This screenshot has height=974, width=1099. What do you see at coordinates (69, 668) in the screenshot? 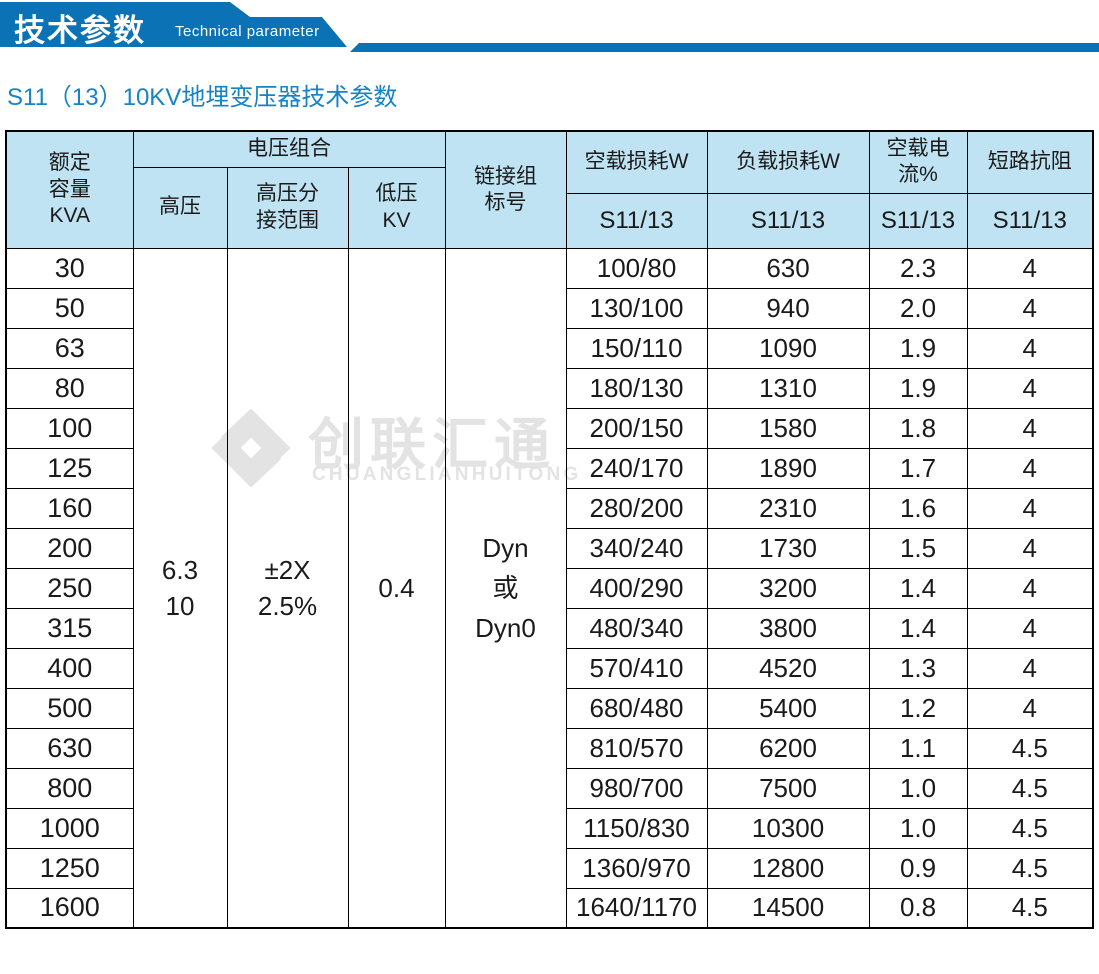
I see `cell-rated-capacity: 400` at bounding box center [69, 668].